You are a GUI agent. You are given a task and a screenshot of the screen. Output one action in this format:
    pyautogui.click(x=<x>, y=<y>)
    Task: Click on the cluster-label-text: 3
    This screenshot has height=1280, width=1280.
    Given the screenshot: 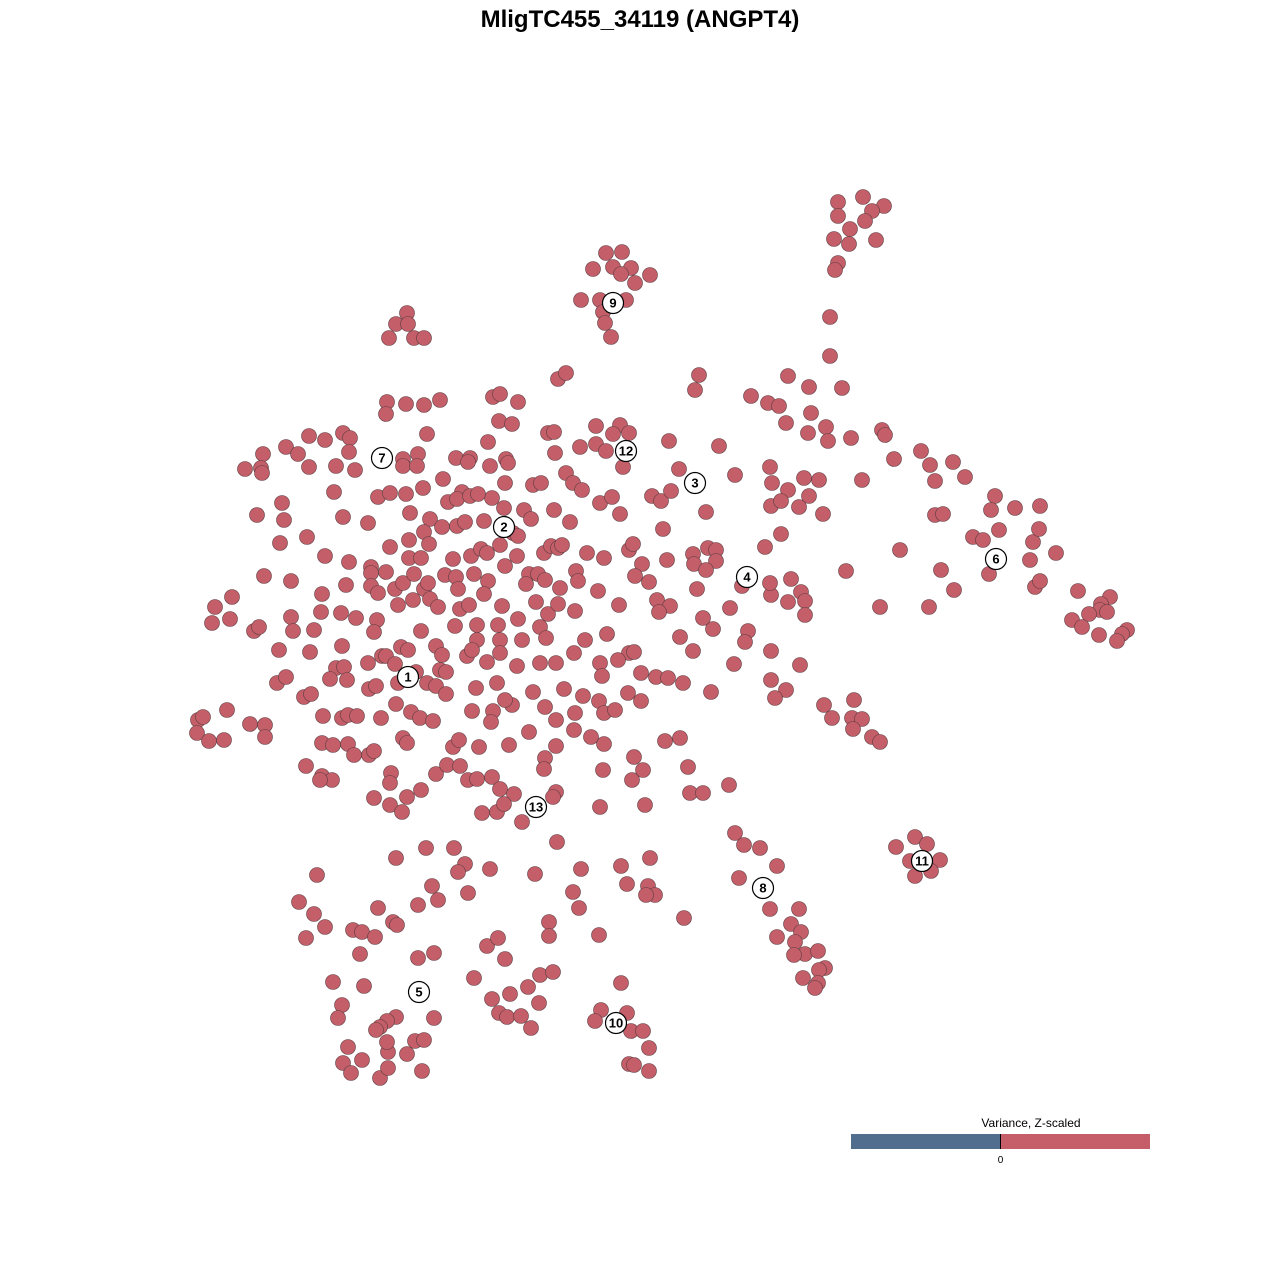 What is the action you would take?
    pyautogui.click(x=694, y=483)
    